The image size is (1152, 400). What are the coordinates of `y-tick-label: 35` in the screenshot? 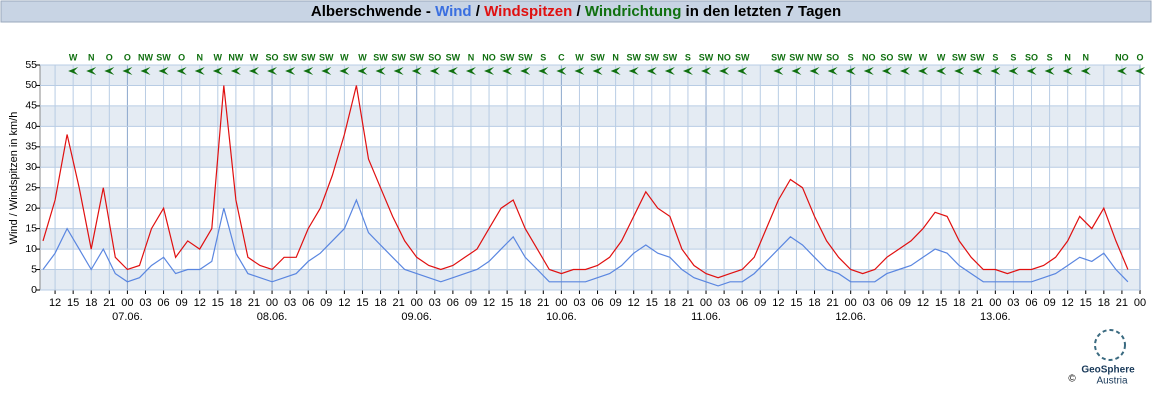 It's located at (31, 147).